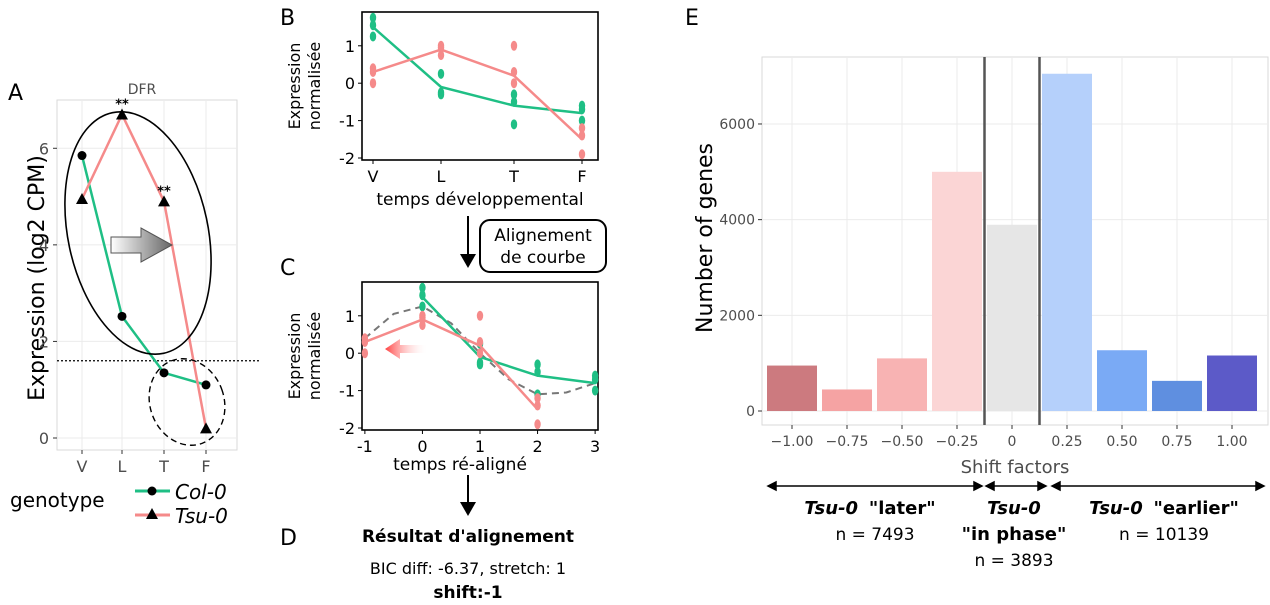 This screenshot has width=1270, height=605. I want to click on group-later-label: Tsu-0 "later", so click(869, 508).